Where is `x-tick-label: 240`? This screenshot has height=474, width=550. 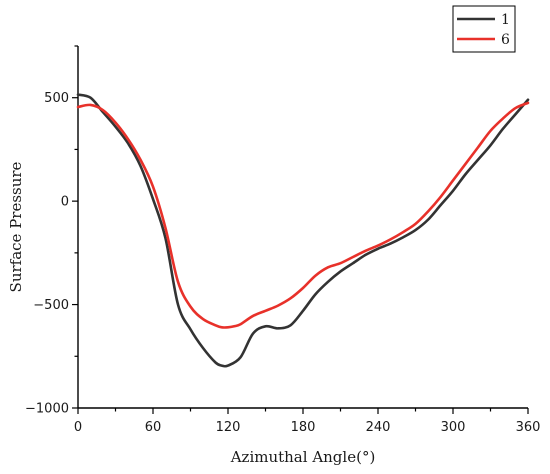 x-tick-label: 240 is located at coordinates (378, 427).